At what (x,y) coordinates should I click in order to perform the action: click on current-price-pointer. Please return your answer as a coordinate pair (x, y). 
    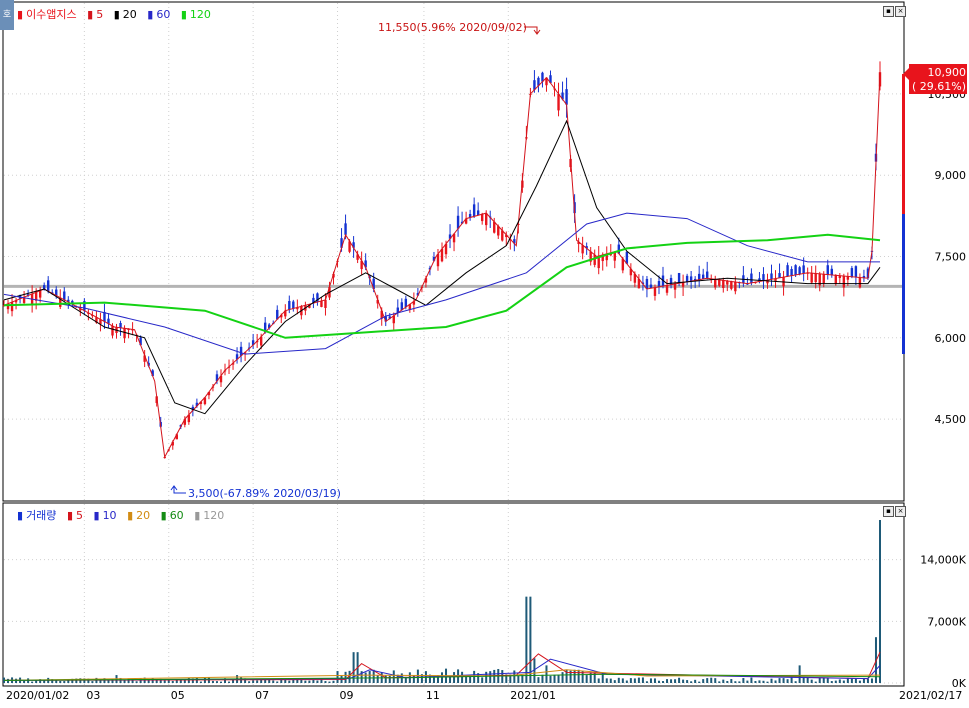
    Looking at the image, I should click on (906, 74).